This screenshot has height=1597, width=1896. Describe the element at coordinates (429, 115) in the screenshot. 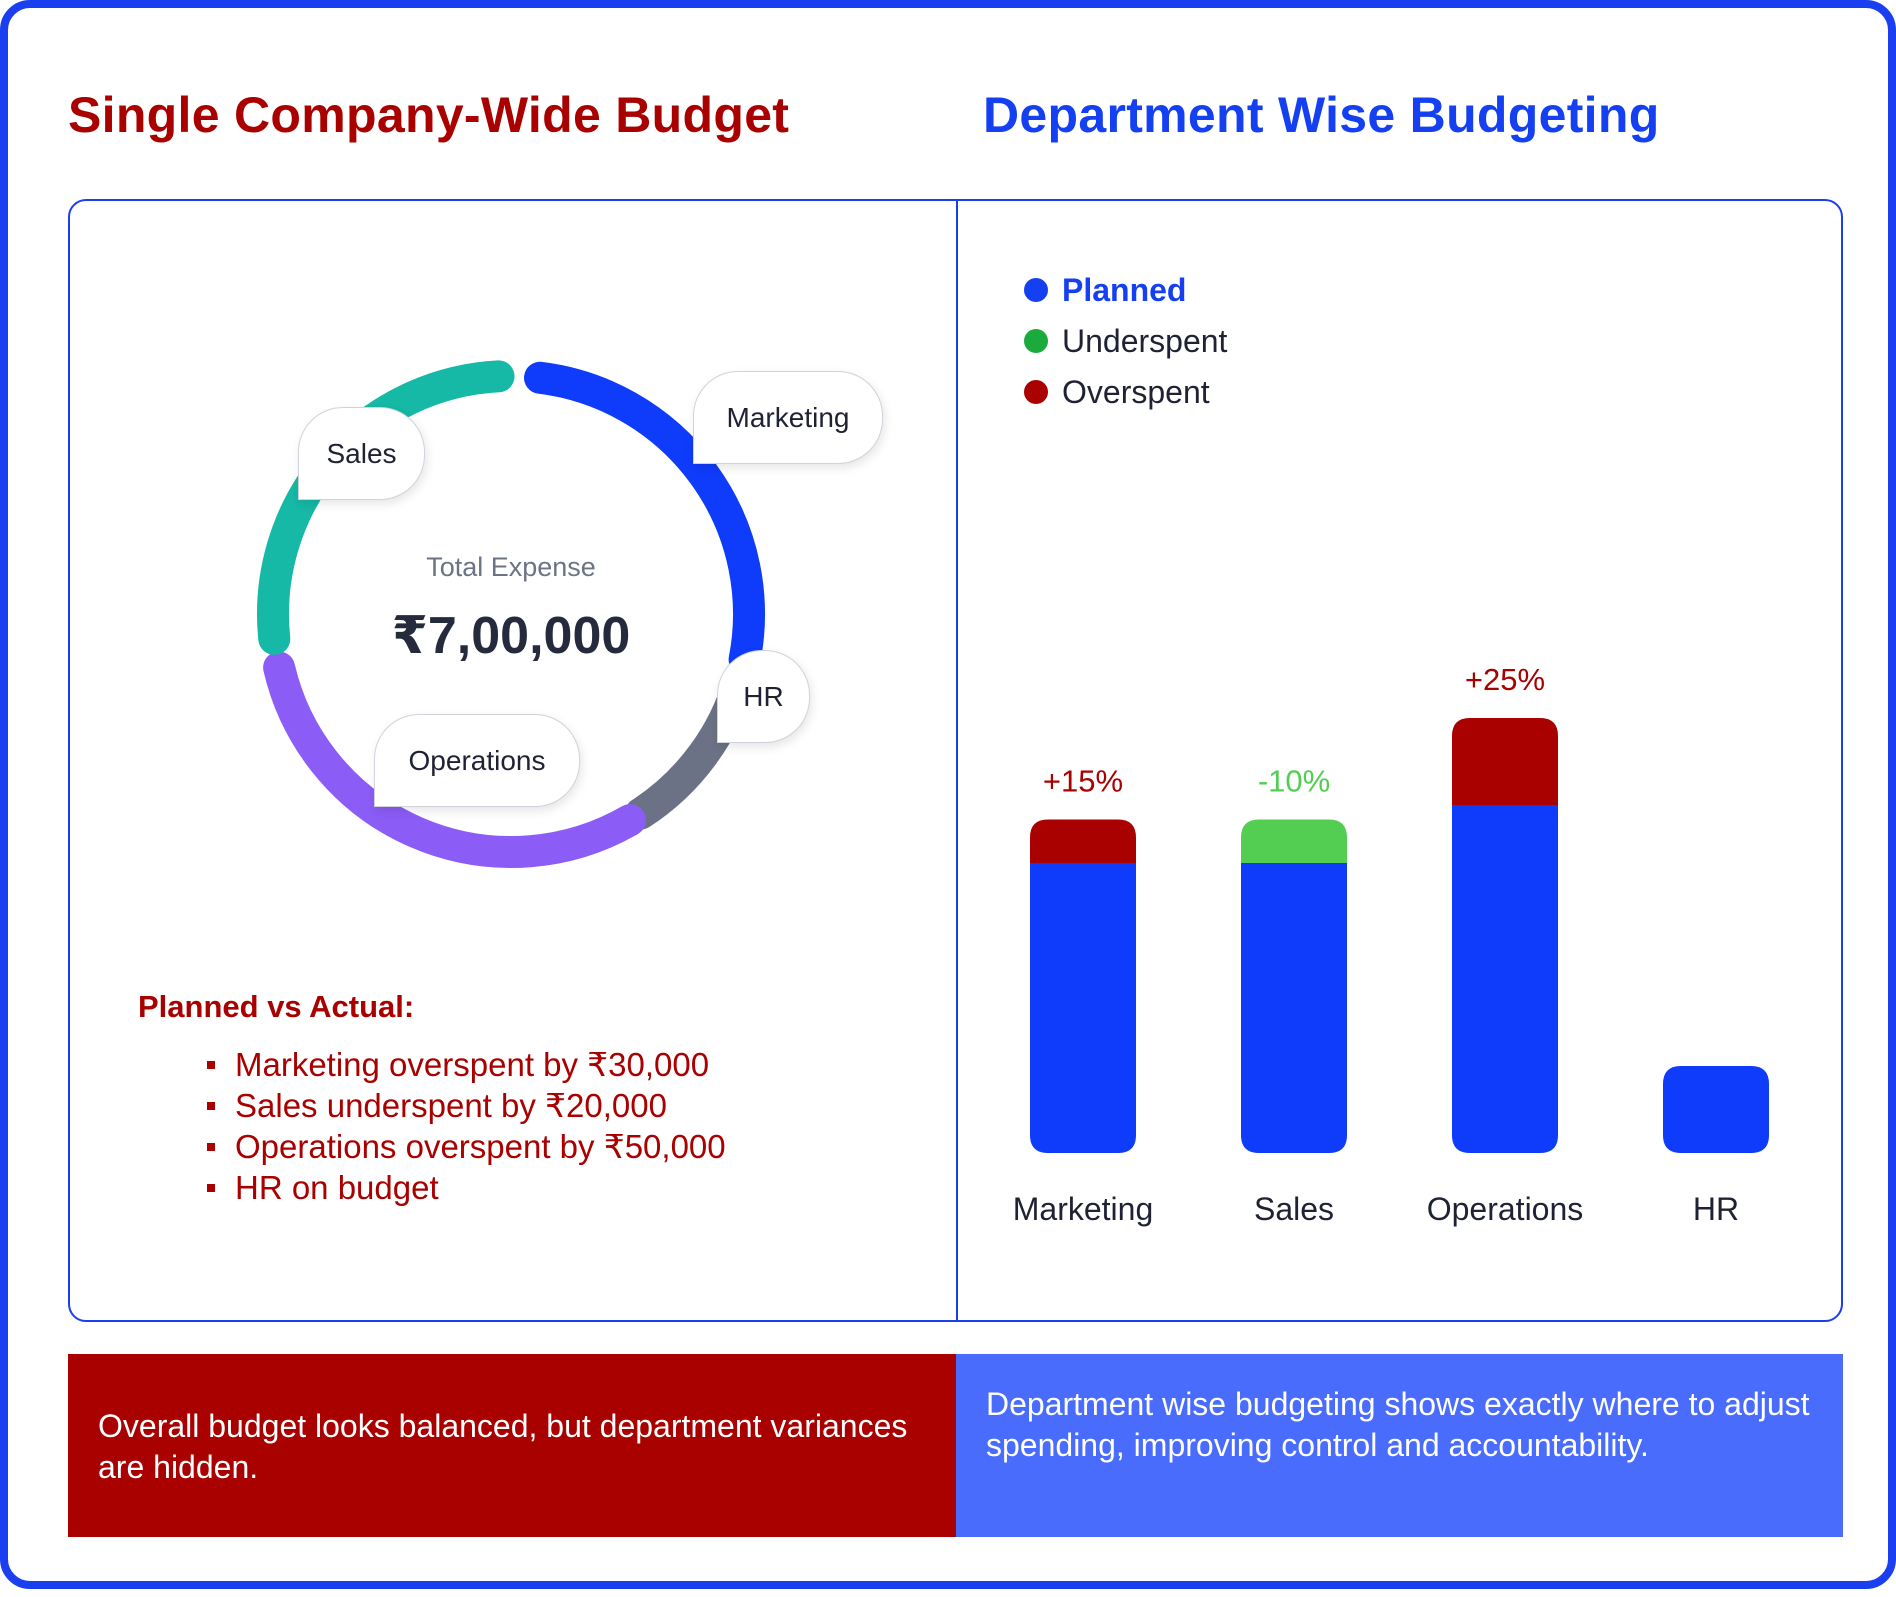

I see `company-budget-heading: Single Company-Wide Budget` at that location.